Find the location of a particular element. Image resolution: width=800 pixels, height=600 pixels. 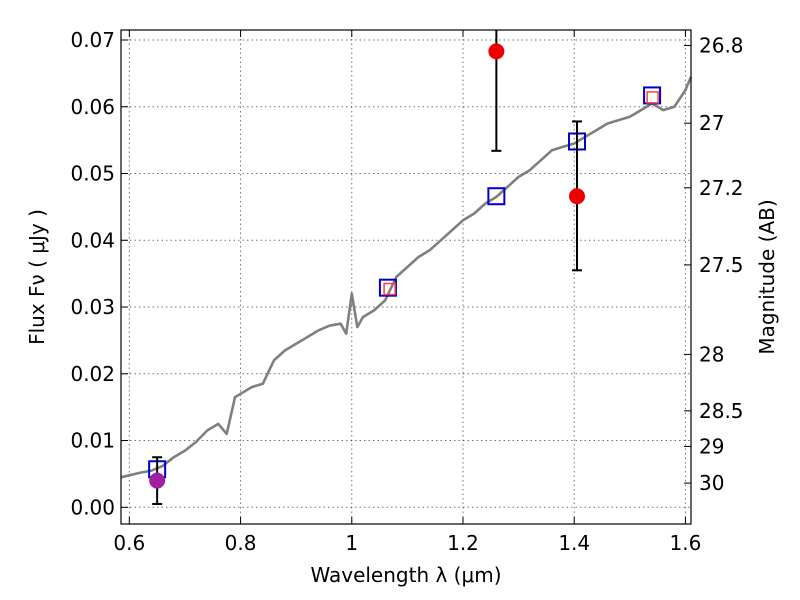

y-tick-label: 0.01 is located at coordinates (92, 441).